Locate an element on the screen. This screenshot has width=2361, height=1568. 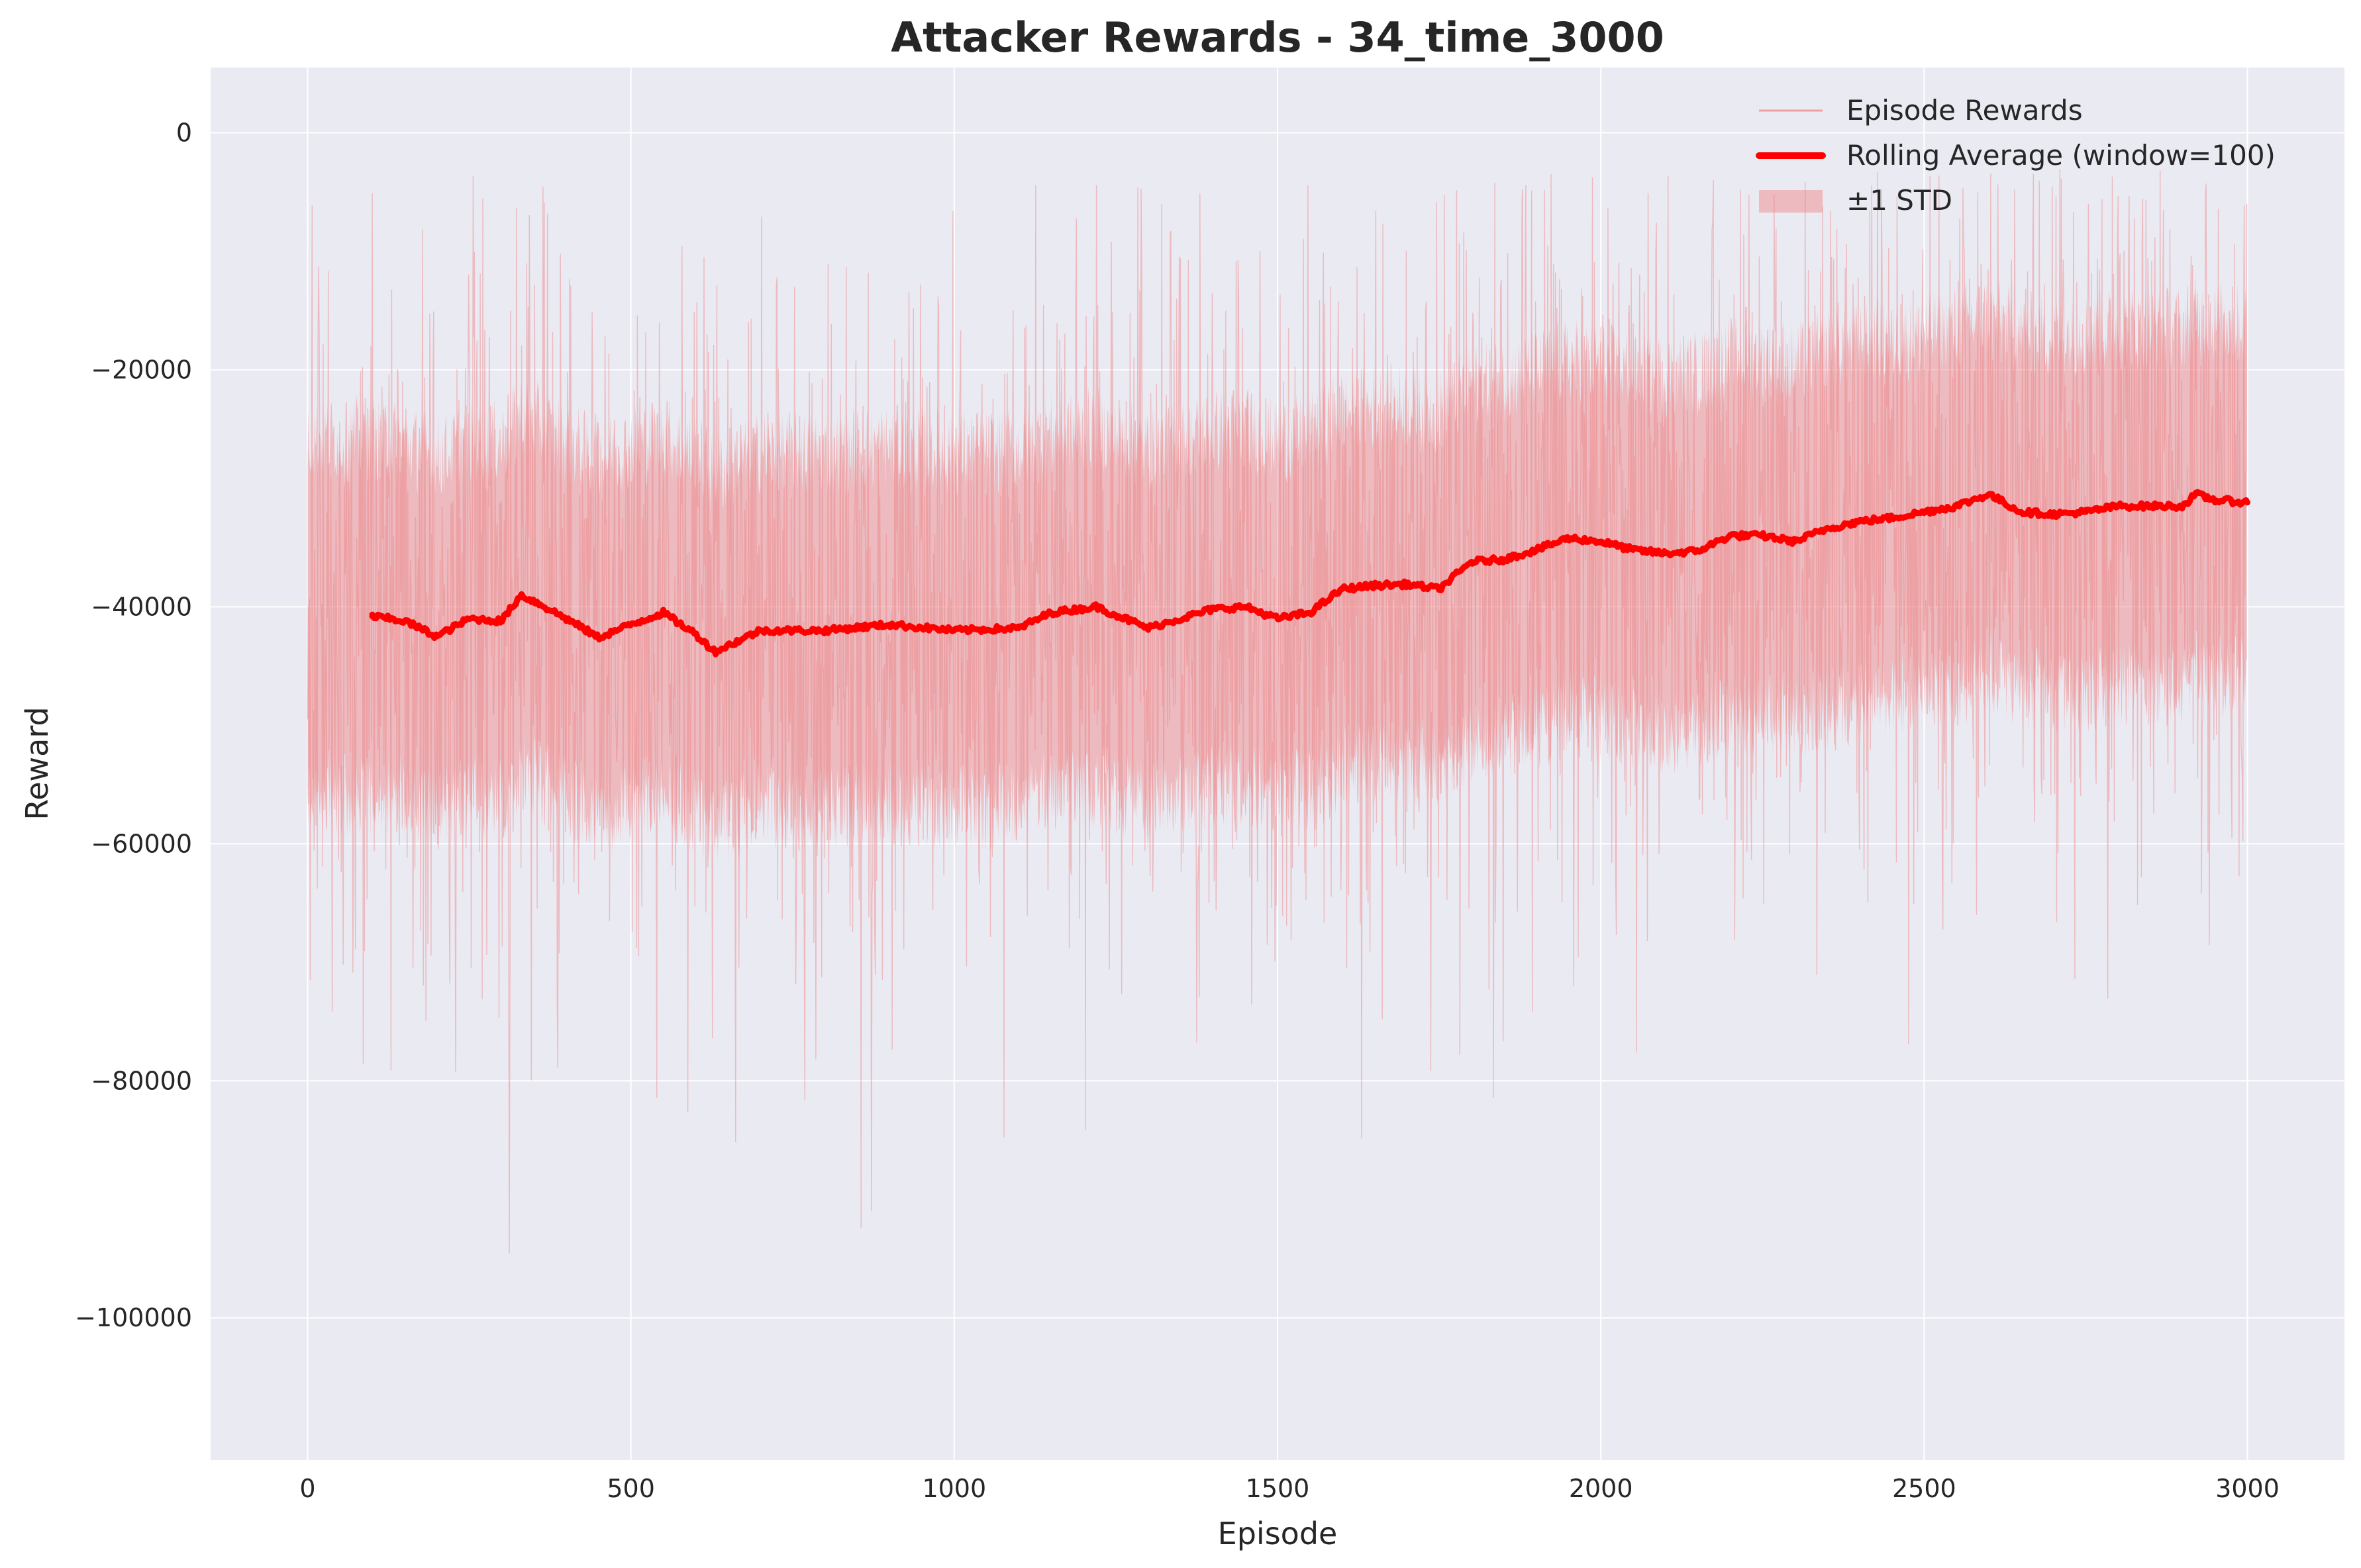
x-tick-label: 1000 is located at coordinates (954, 1488).